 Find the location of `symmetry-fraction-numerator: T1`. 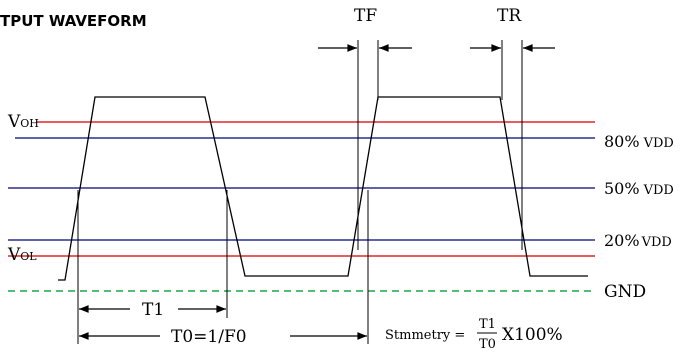

symmetry-fraction-numerator: T1 is located at coordinates (487, 324).